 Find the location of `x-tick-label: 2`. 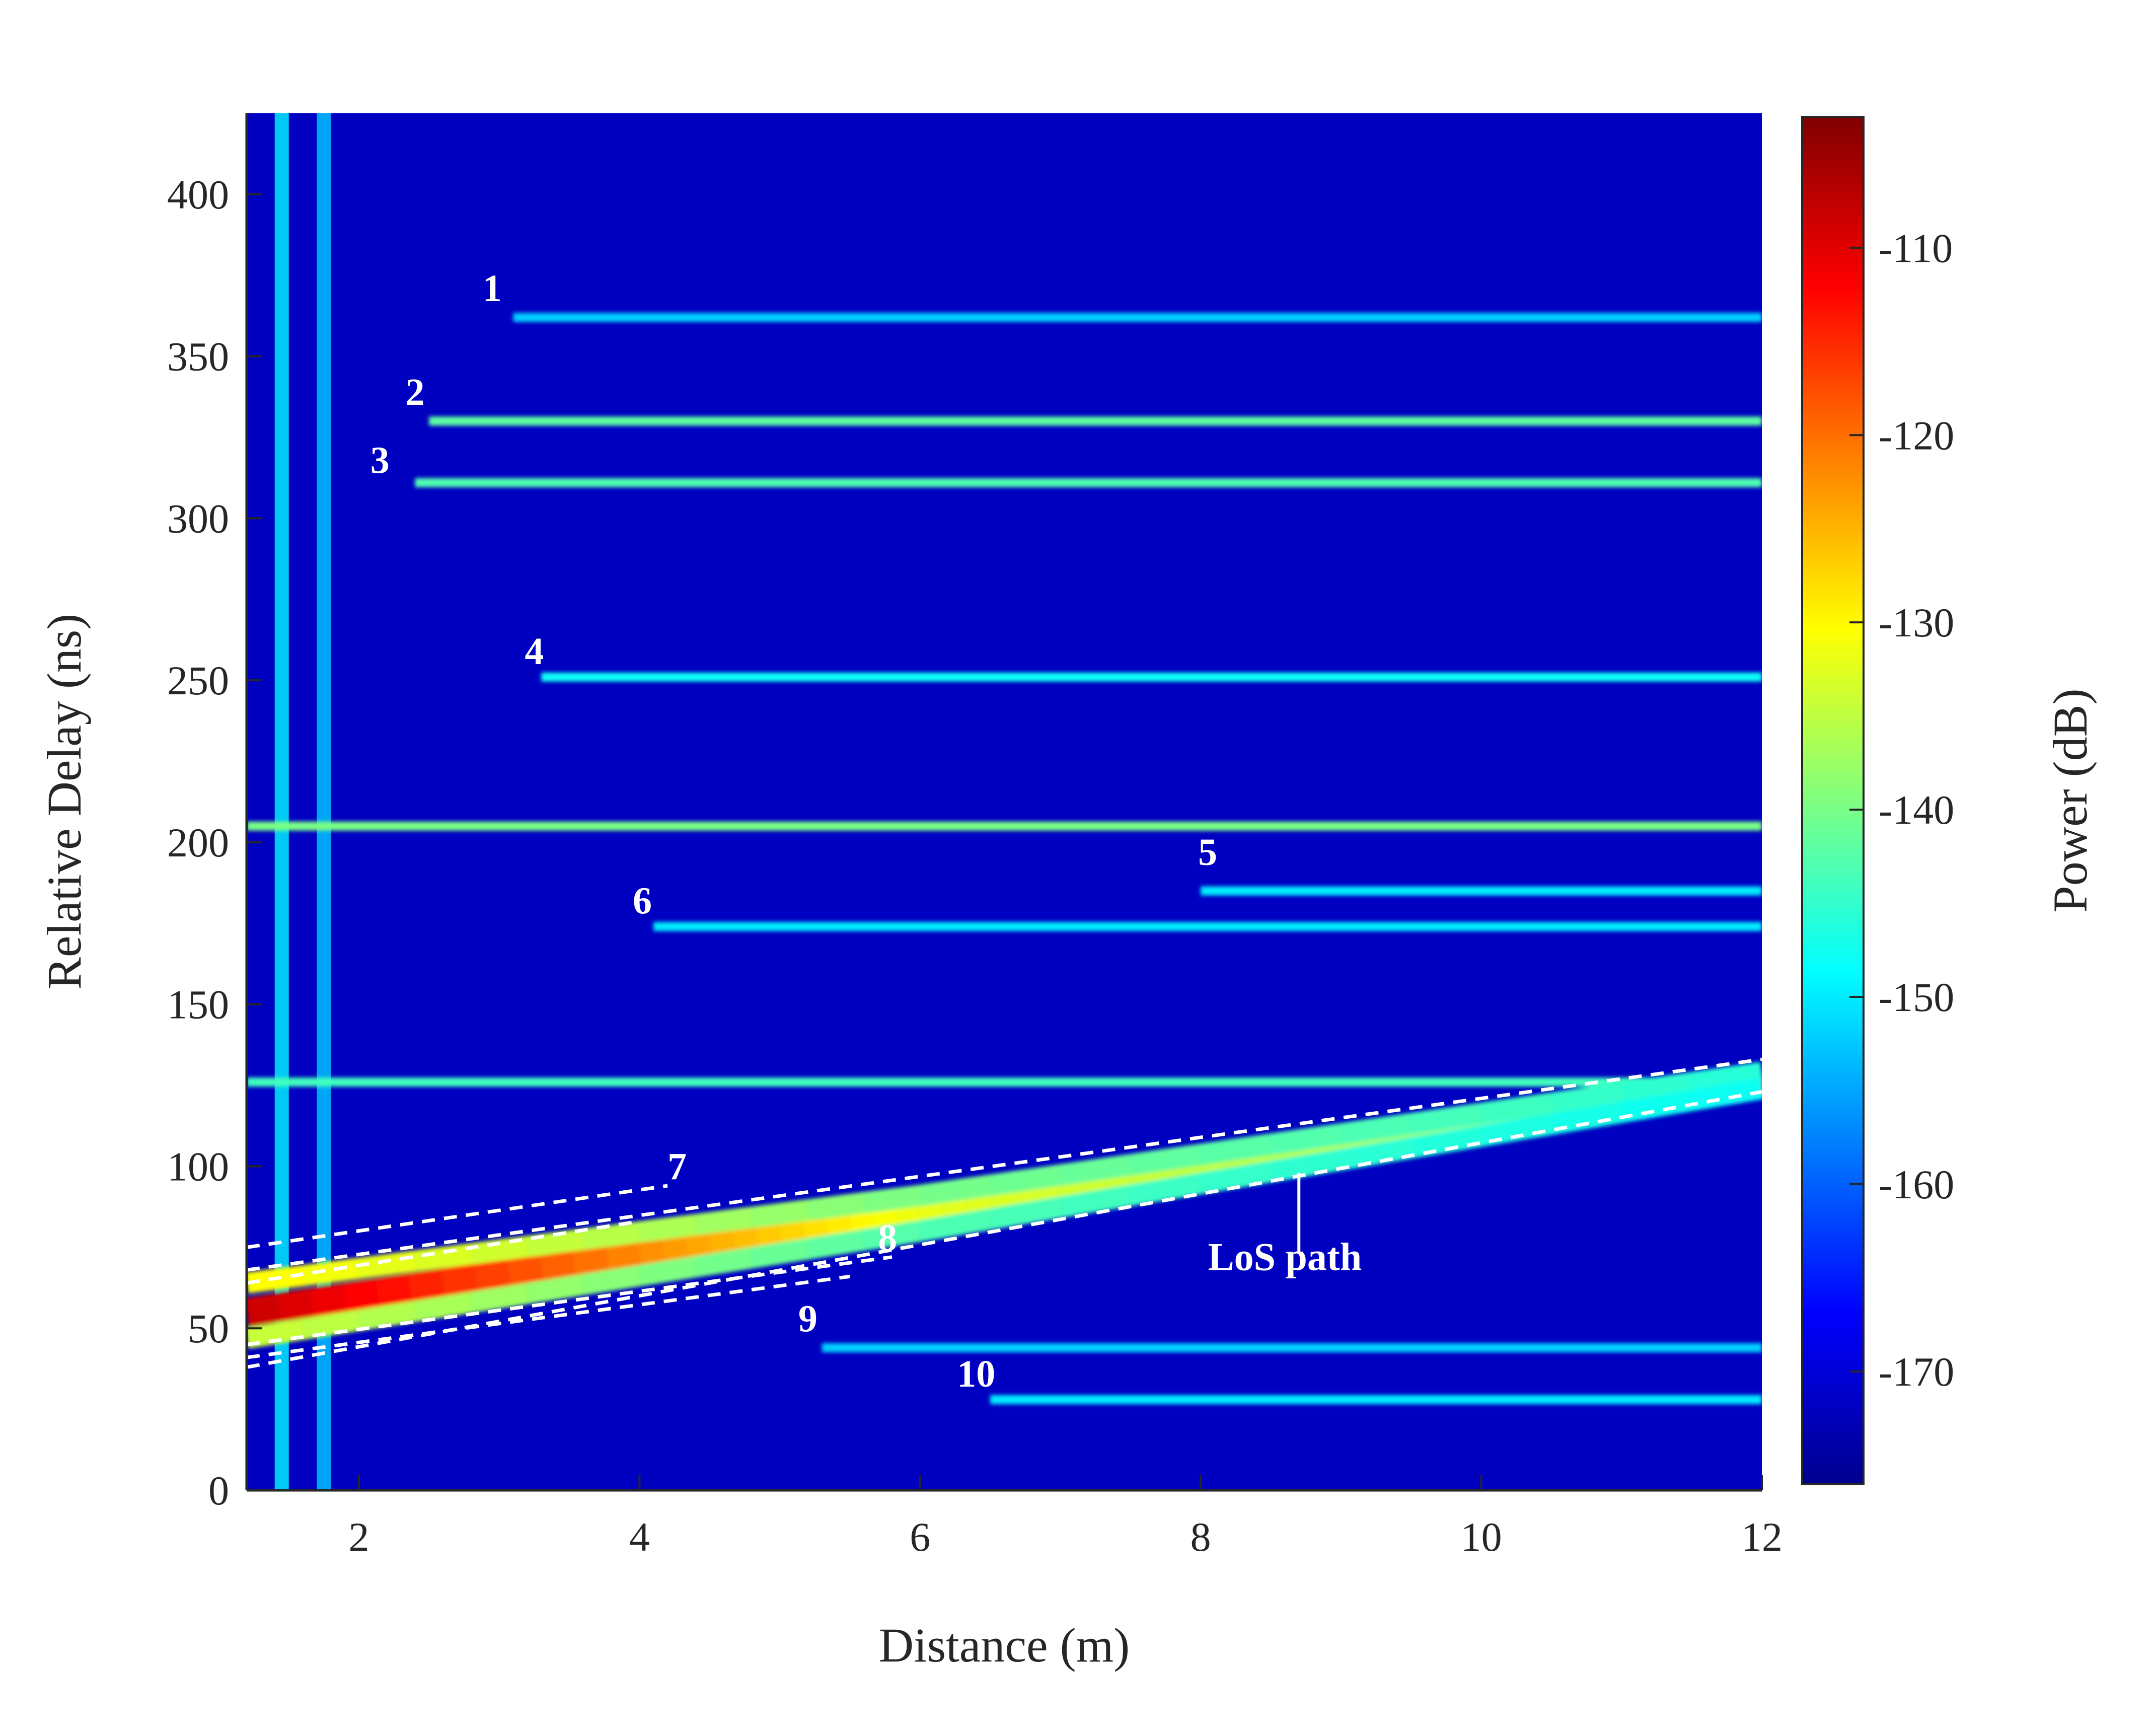

x-tick-label: 2 is located at coordinates (358, 1537).